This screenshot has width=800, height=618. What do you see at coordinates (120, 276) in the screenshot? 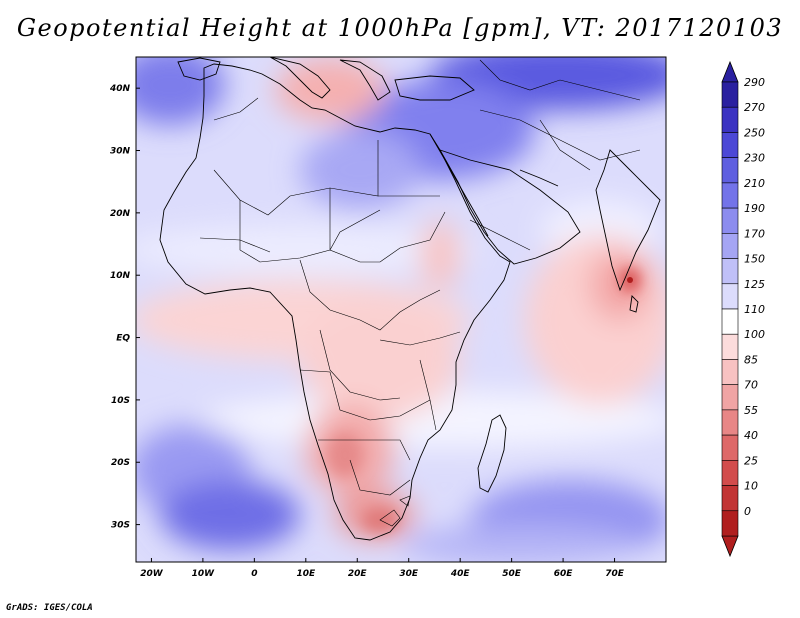
I see `lat-tick-label: 10N` at bounding box center [120, 276].